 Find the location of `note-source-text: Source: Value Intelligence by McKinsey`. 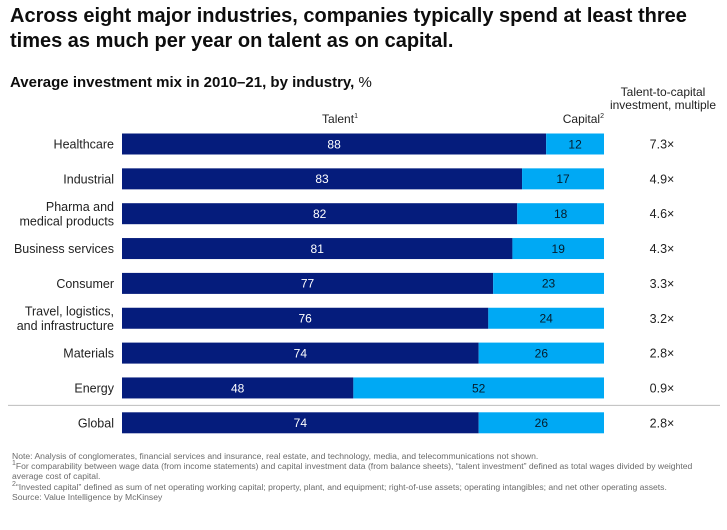

note-source-text: Source: Value Intelligence by McKinsey is located at coordinates (87, 496).